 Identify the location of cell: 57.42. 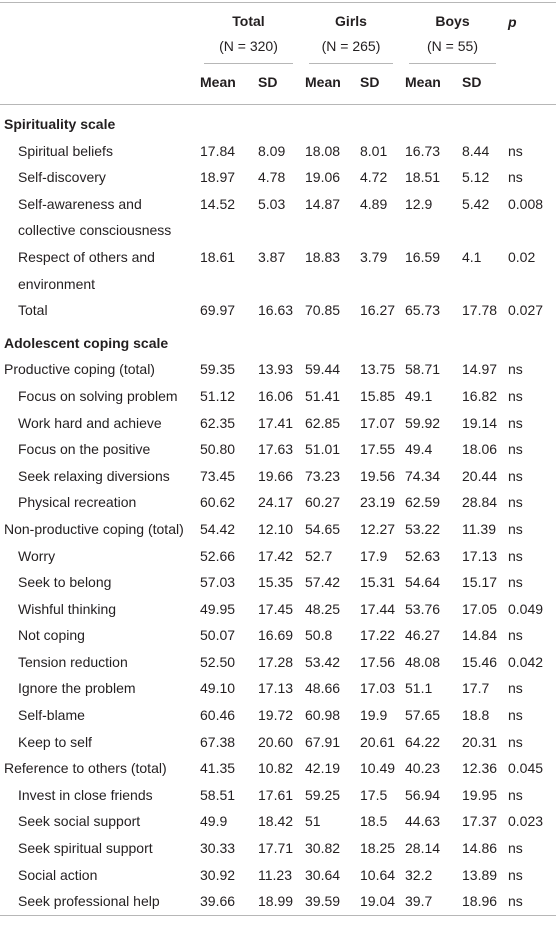
(323, 582).